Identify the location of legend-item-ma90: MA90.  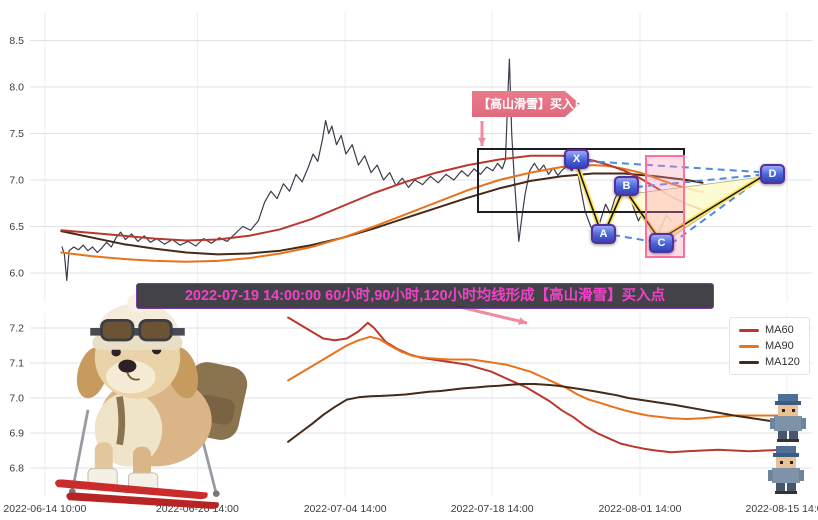
(769, 346).